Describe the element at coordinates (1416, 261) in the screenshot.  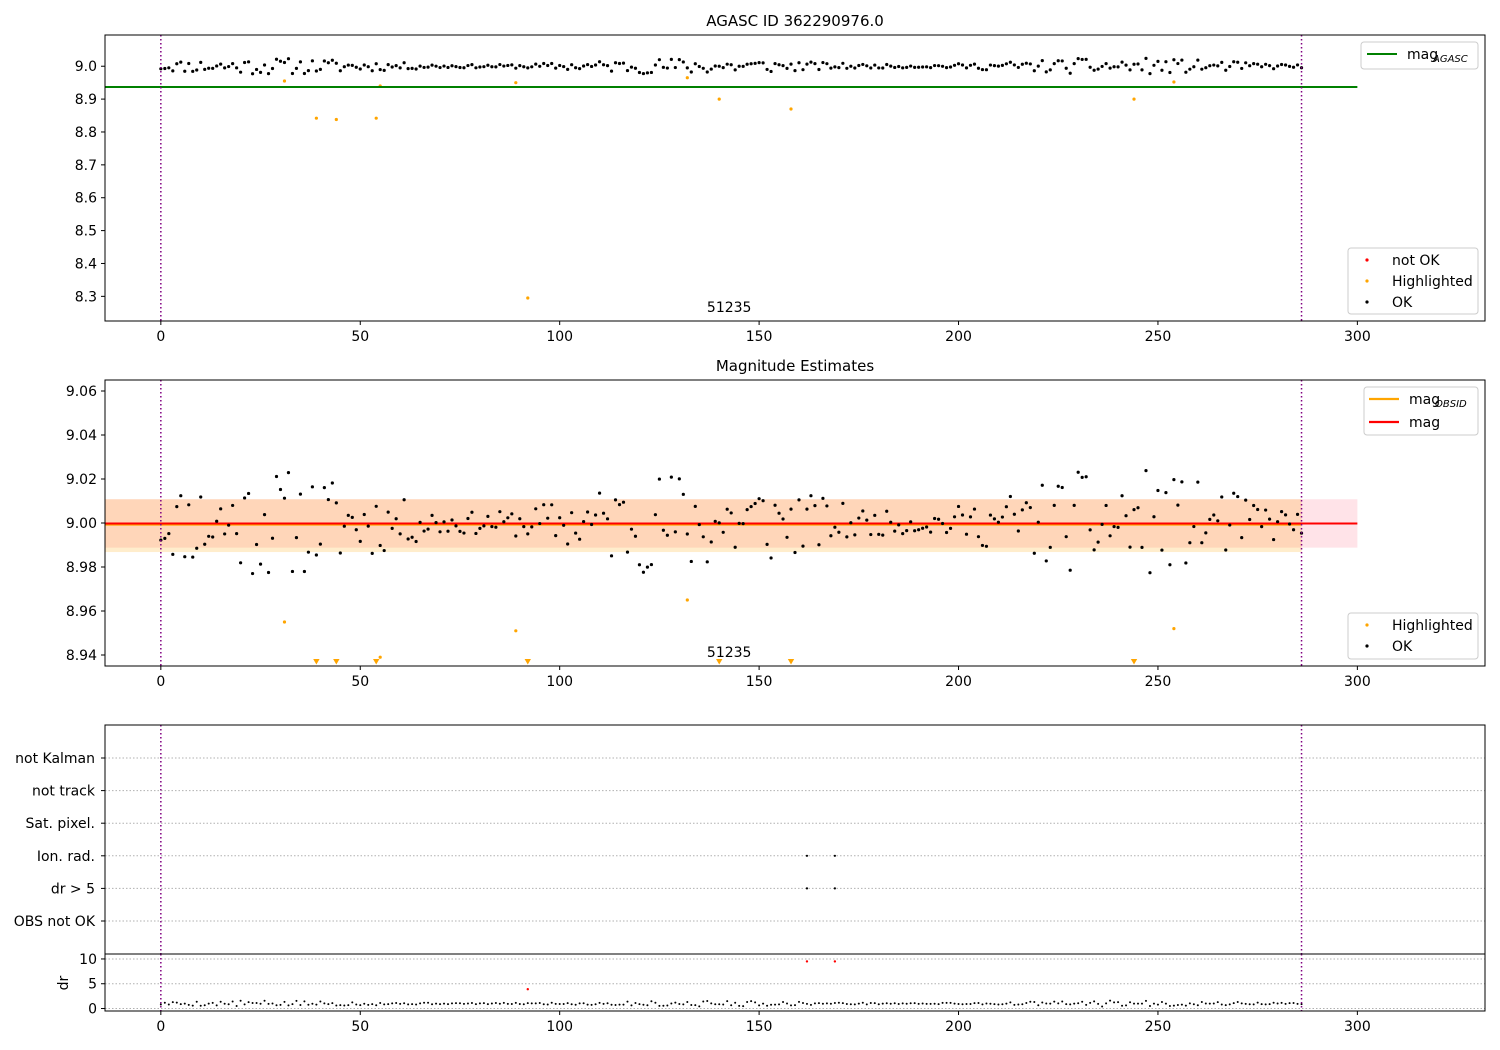
I see `legend-label: not OK` at that location.